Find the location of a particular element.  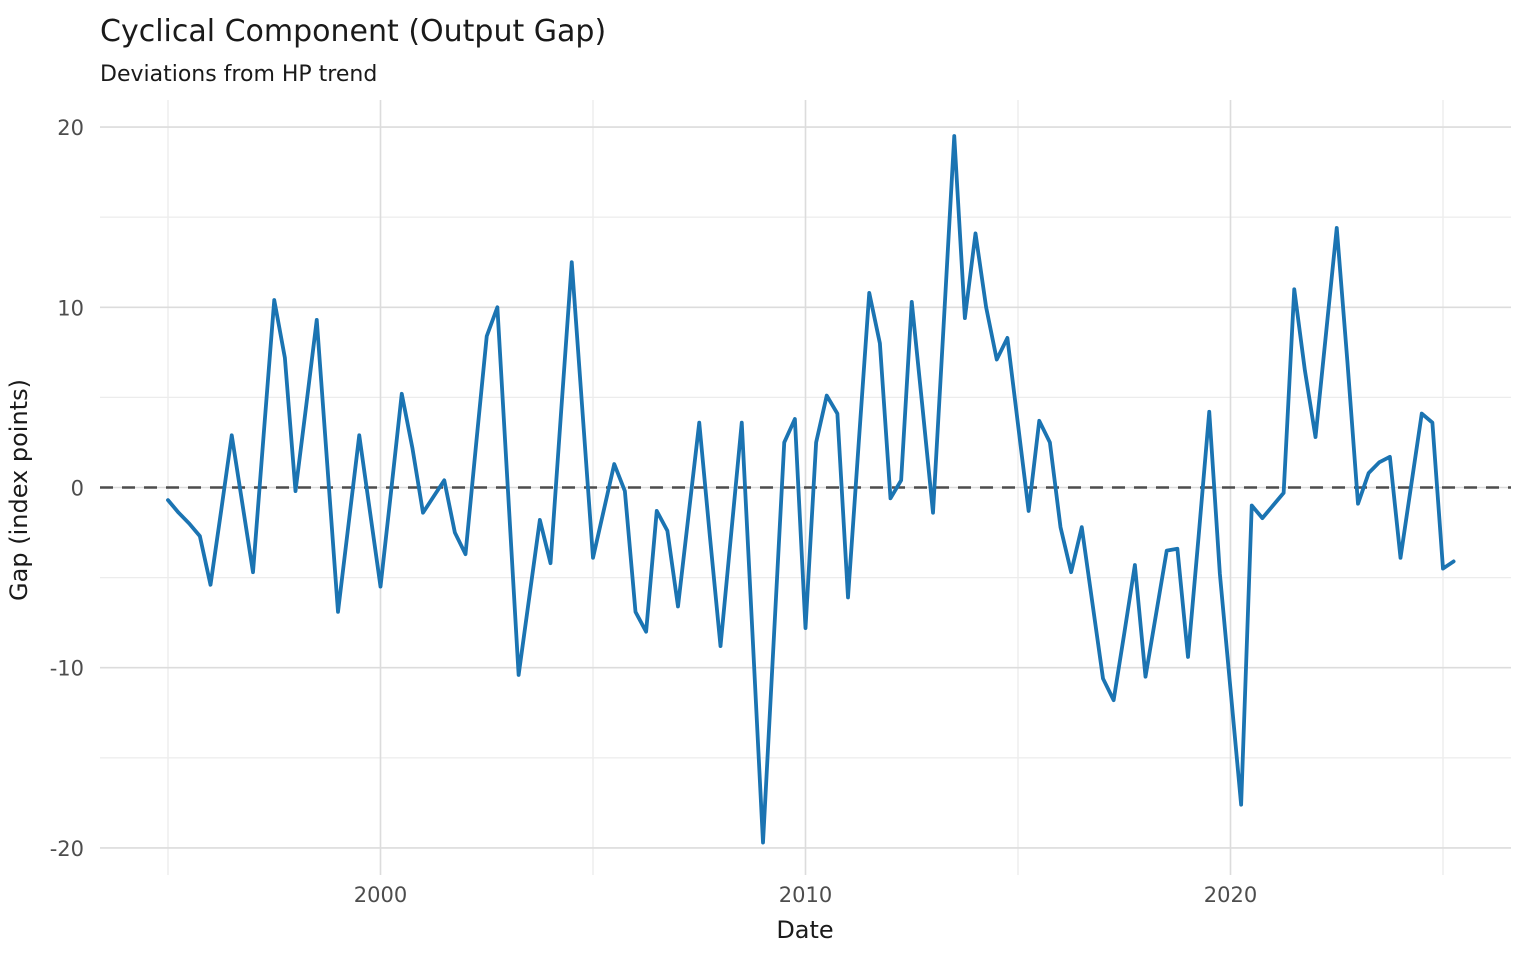

chart-title: Cyclical Component (Output Gap) is located at coordinates (353, 31).